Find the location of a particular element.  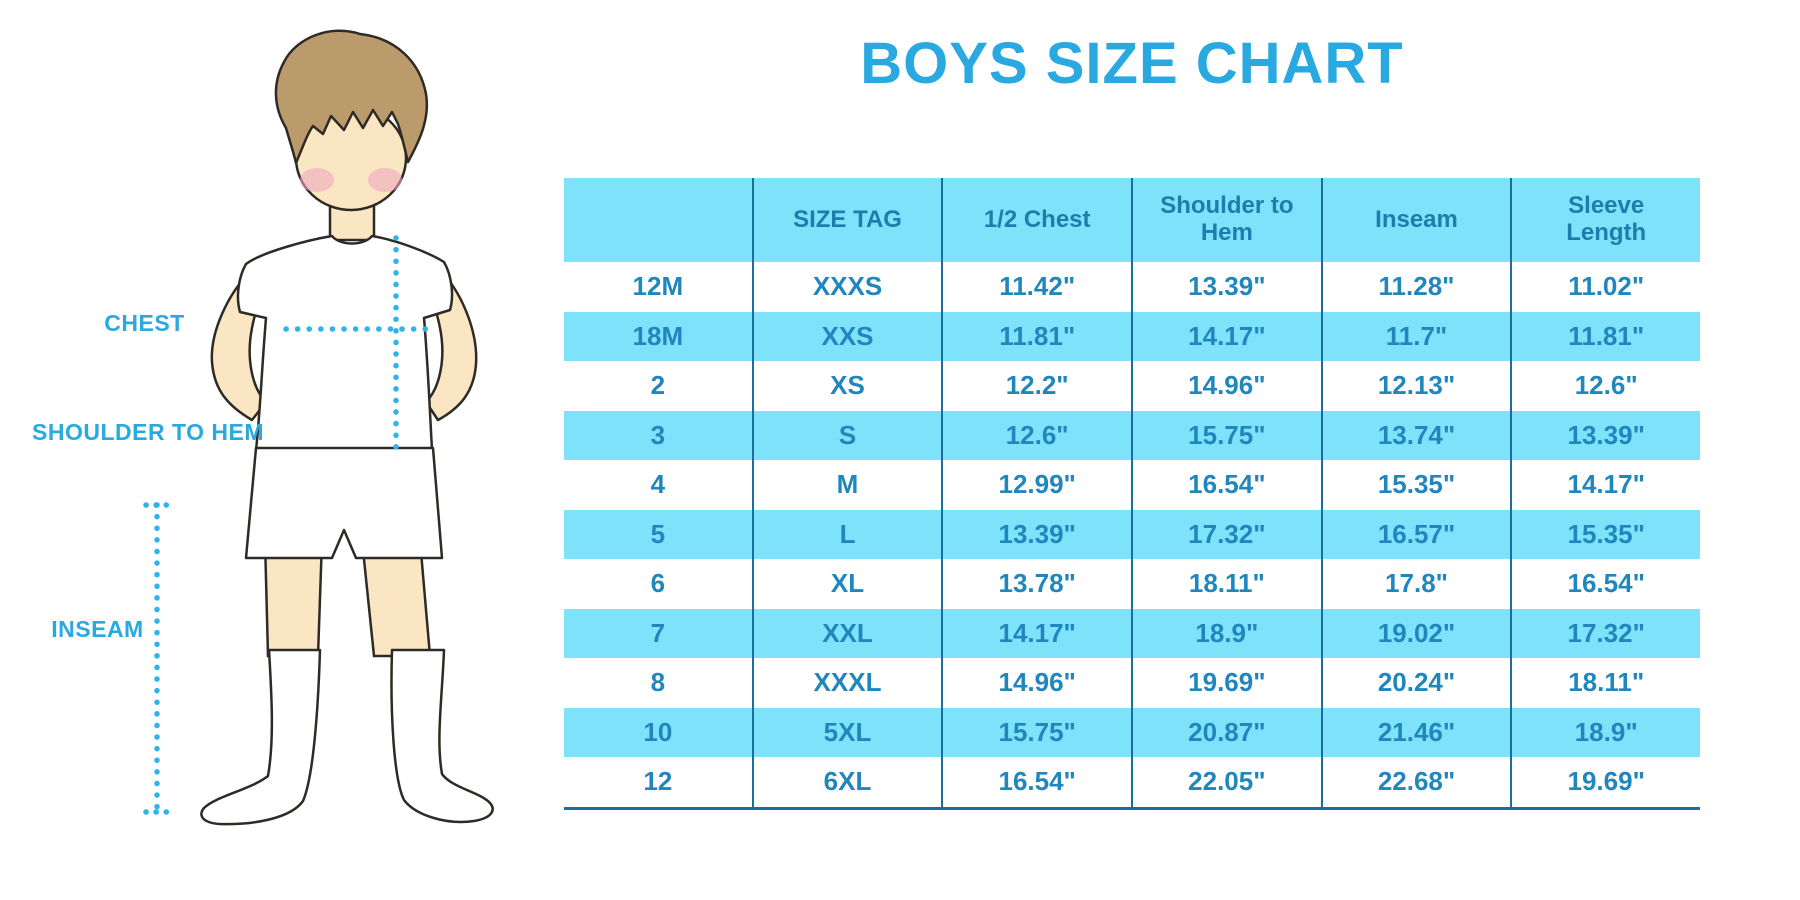

table-row: 8 XXXL 14.96" 19.69" 20.24" 18.11" is located at coordinates (1132, 683).